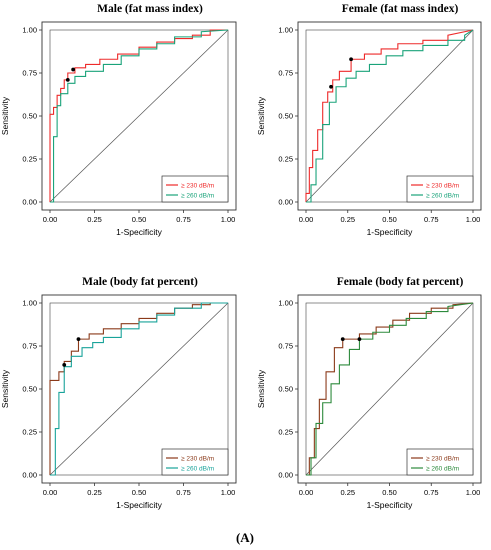 The height and width of the screenshot is (550, 491). Describe the element at coordinates (150, 9) in the screenshot. I see `chart-title: Male (fat mass index)` at that location.